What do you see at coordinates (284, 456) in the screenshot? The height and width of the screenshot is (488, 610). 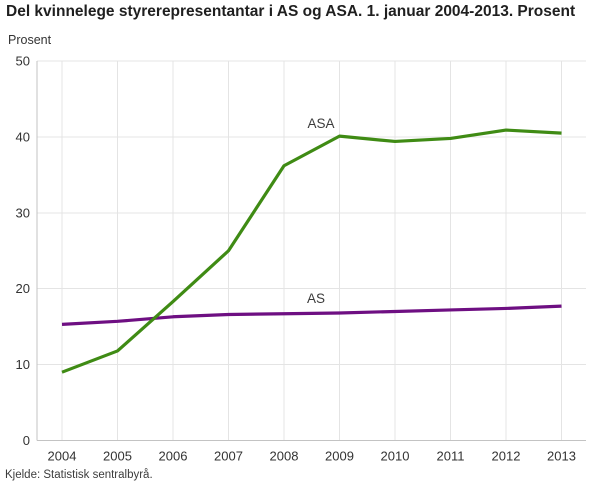 I see `x-axis-tick-label: 2008` at bounding box center [284, 456].